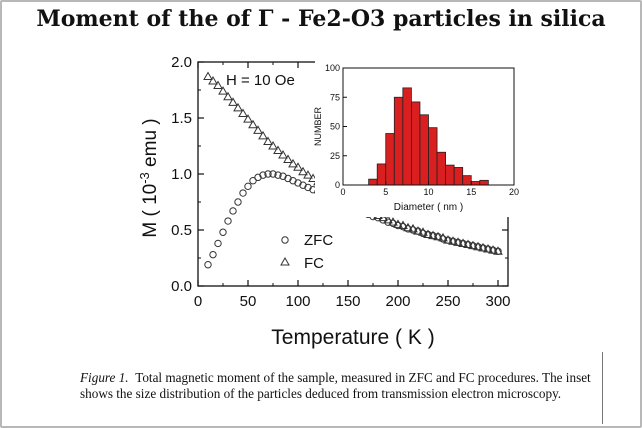  What do you see at coordinates (514, 192) in the screenshot?
I see `inset-x-tick-label: 20` at bounding box center [514, 192].